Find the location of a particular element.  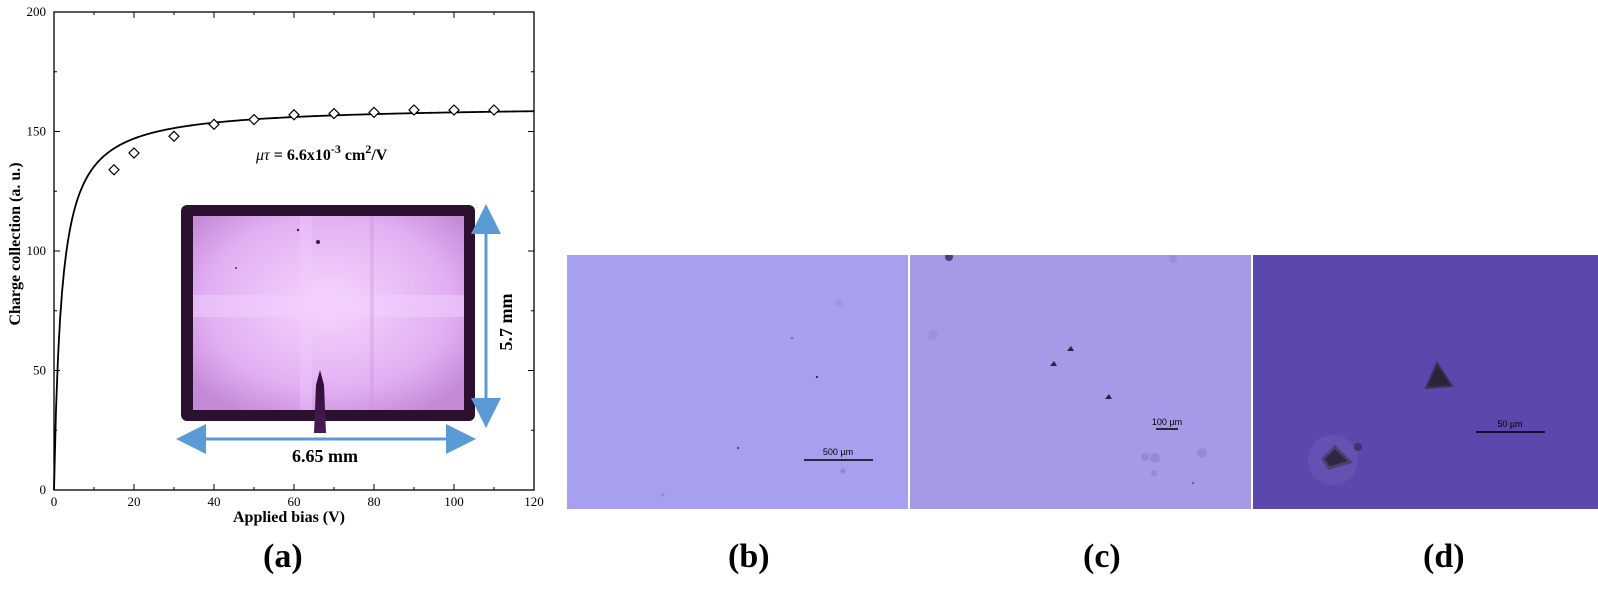

defect-c3 is located at coordinates (1108, 396).